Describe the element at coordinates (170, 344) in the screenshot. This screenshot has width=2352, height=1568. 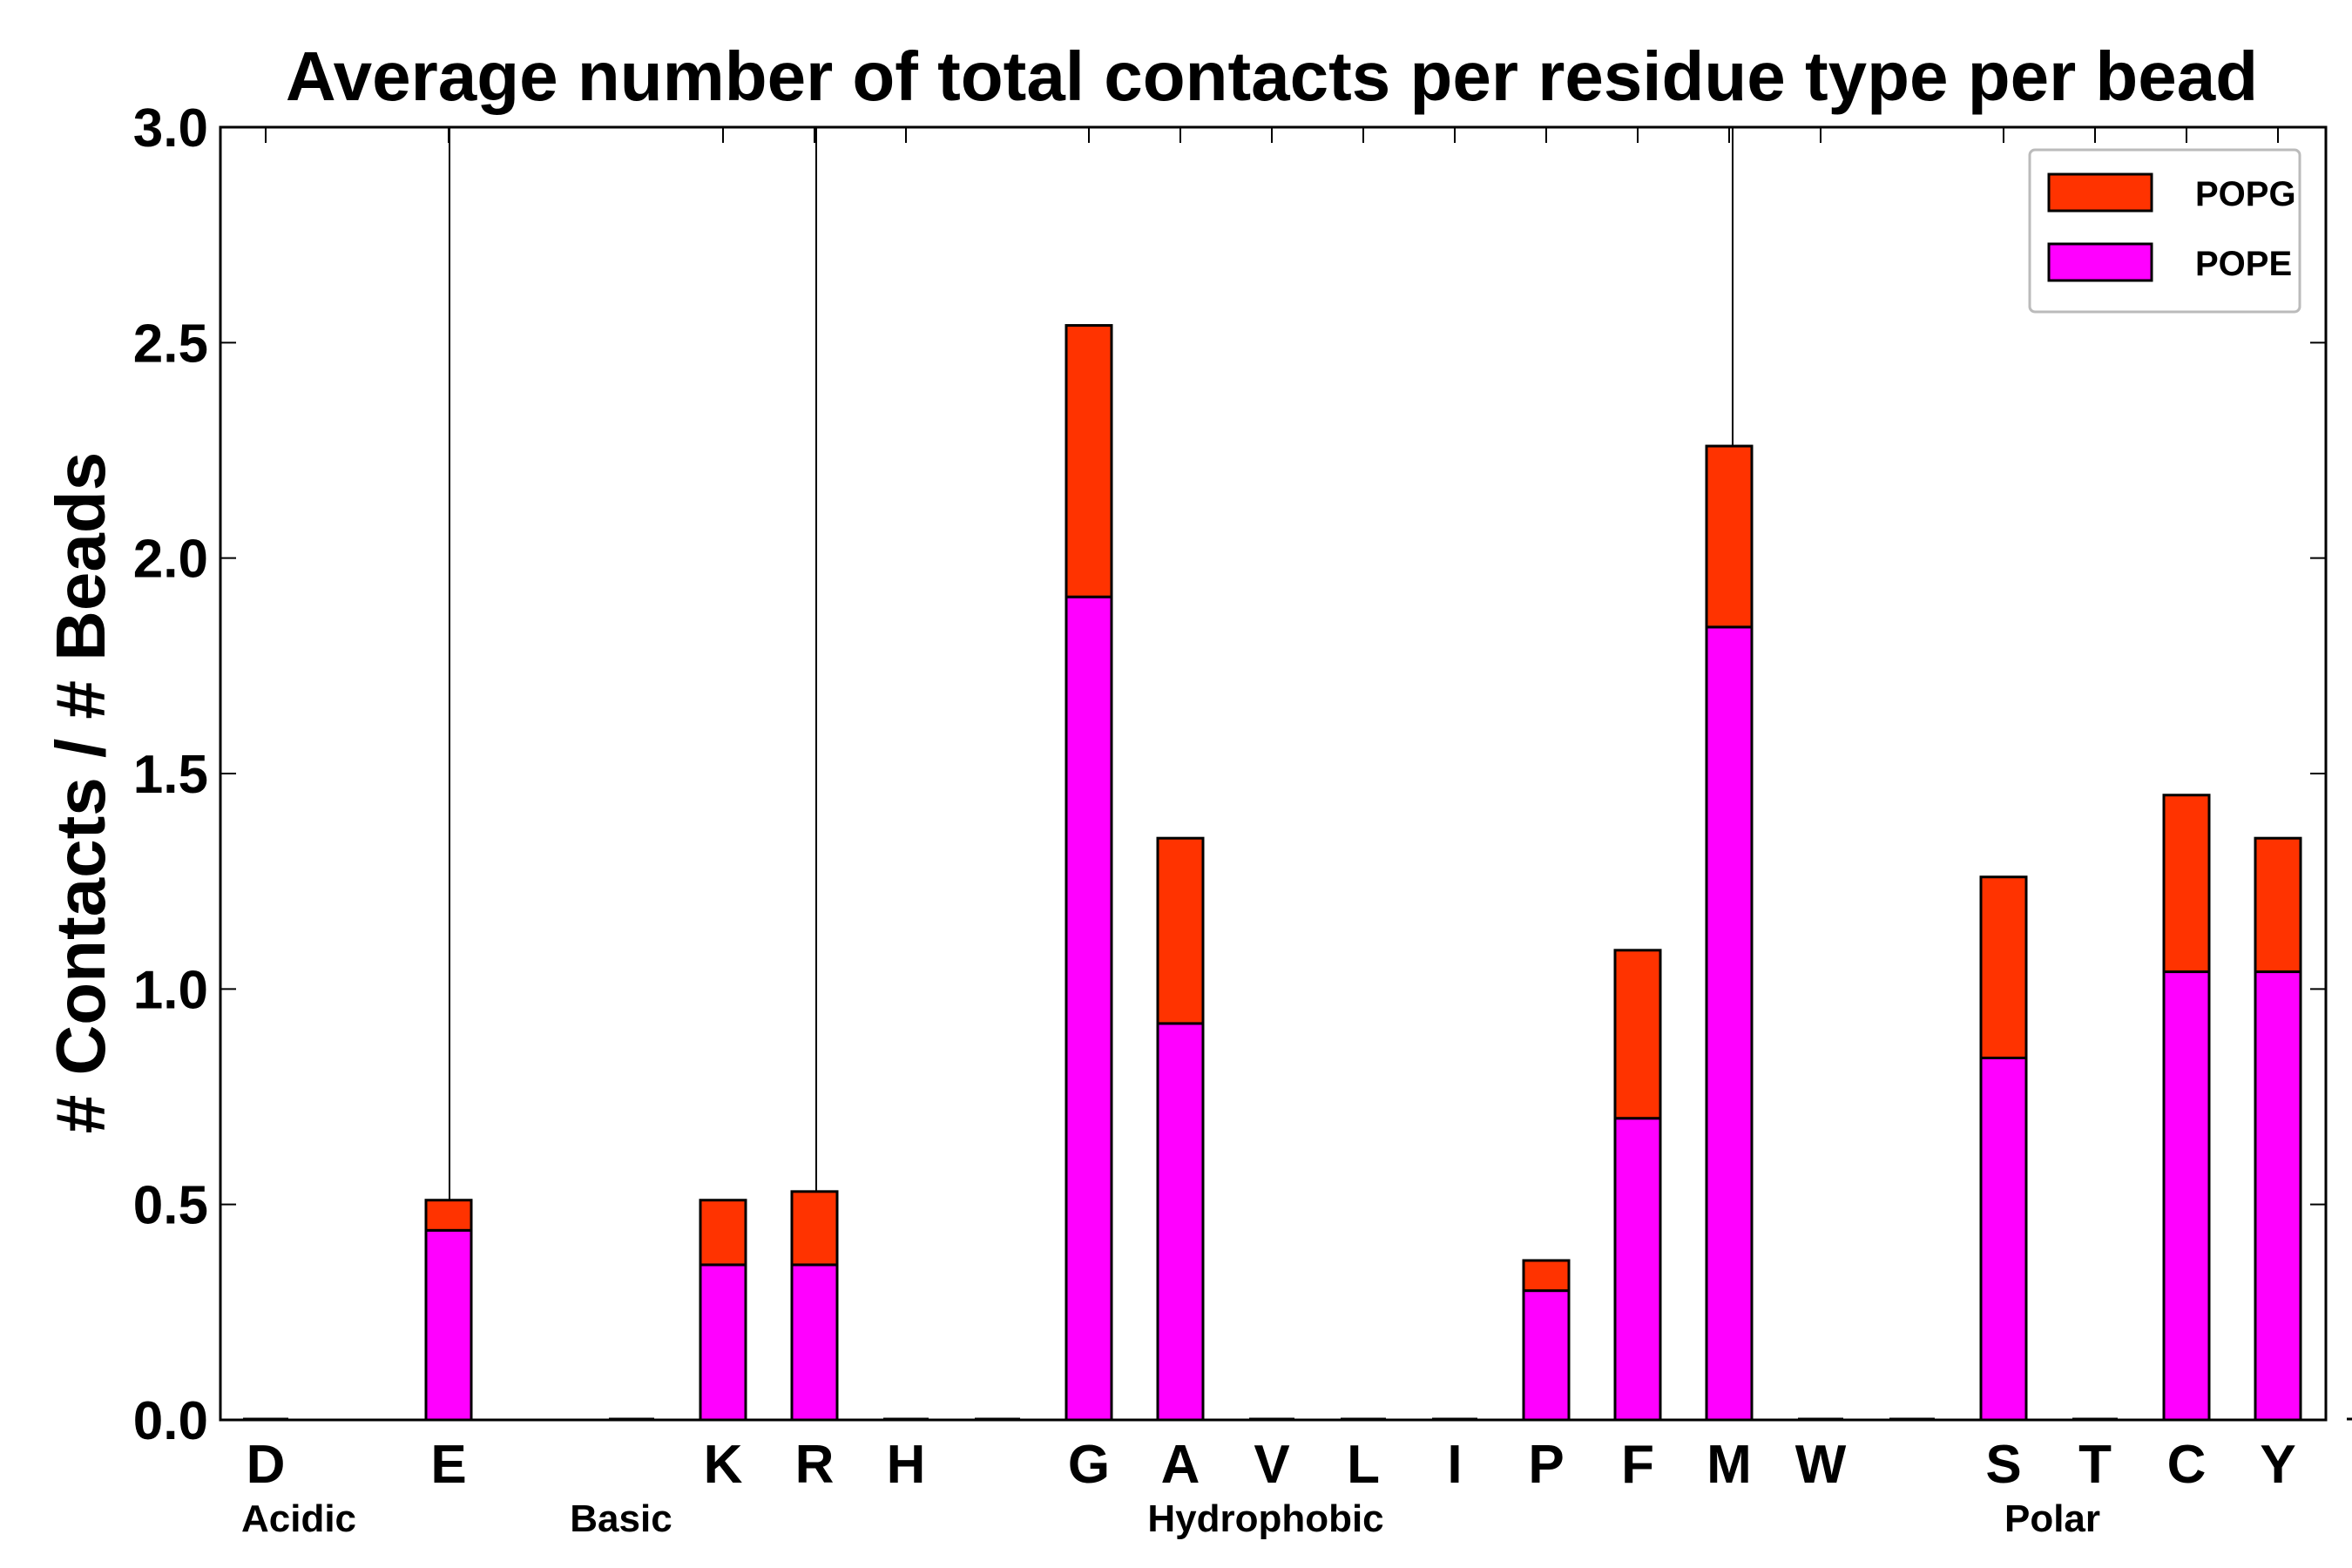
I see `y-tick-label: 2.5` at that location.